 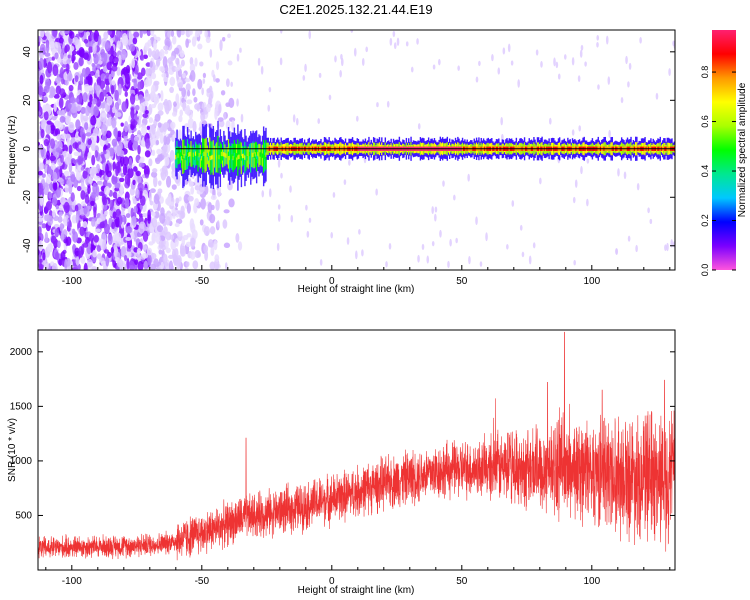 I want to click on spectrogram-y-label: Frequency (Hz), so click(x=12, y=150).